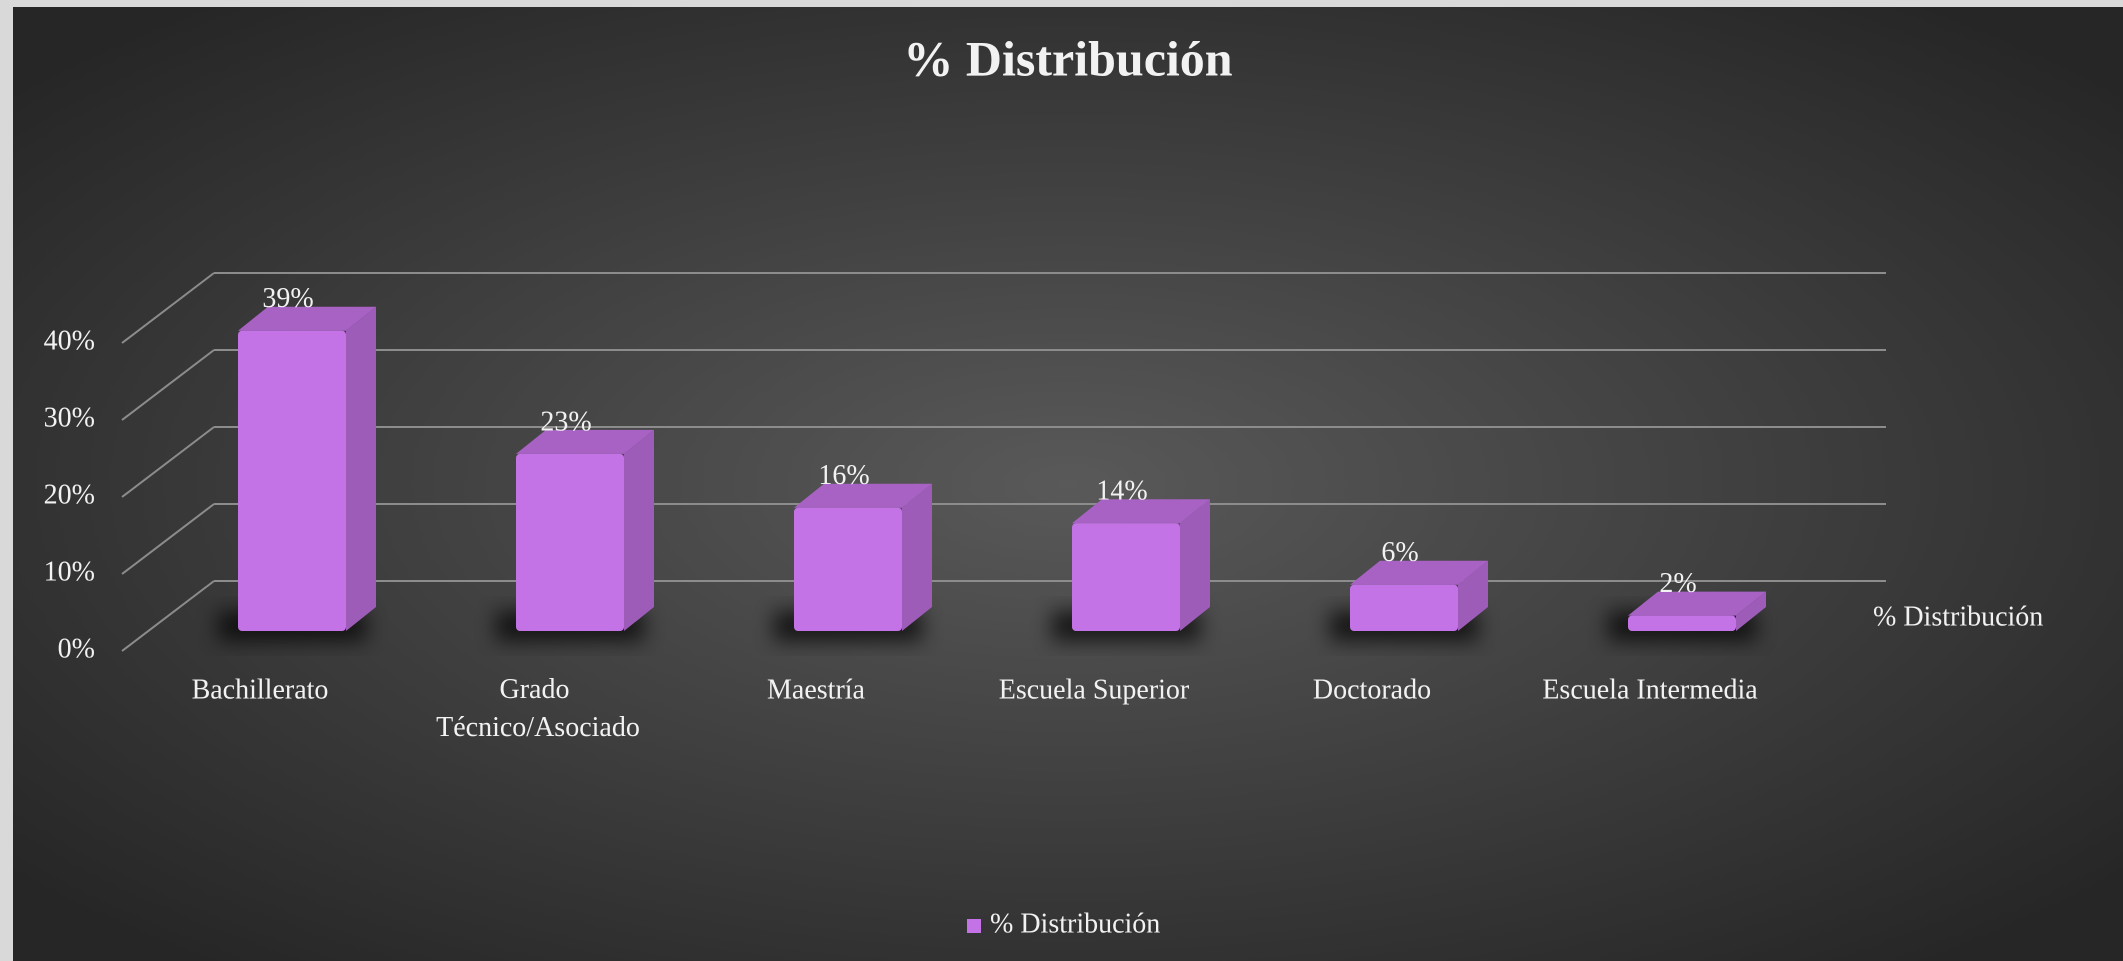 This screenshot has width=2123, height=961. Describe the element at coordinates (287, 298) in the screenshot. I see `data-label: 39%` at that location.